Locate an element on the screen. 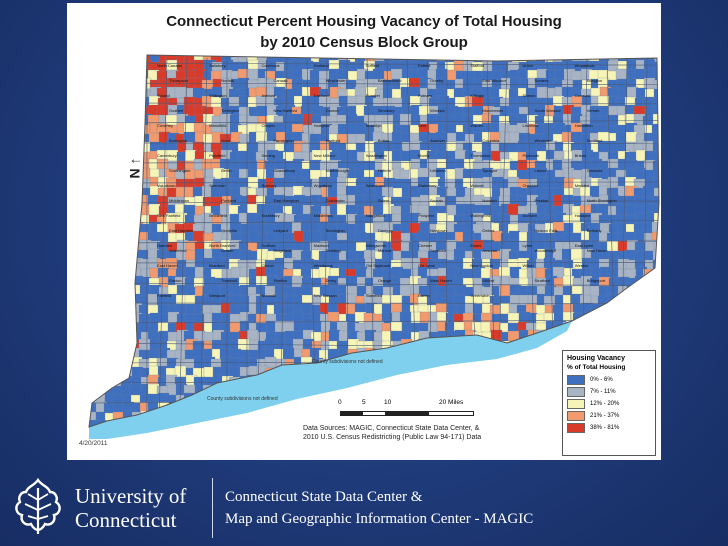  legend-label: 0% - 6% is located at coordinates (601, 380).